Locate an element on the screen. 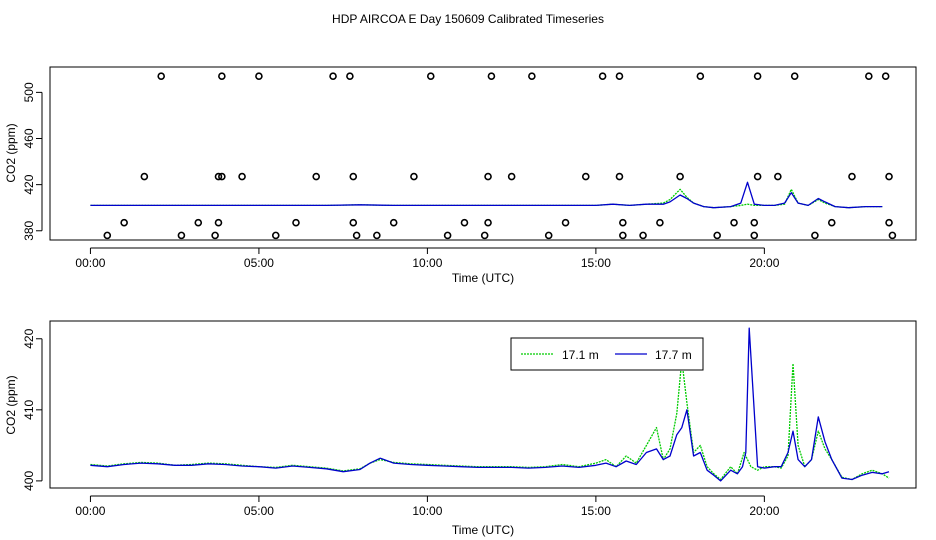 This screenshot has width=936, height=540. y-tick-label: 500 is located at coordinates (29, 92).